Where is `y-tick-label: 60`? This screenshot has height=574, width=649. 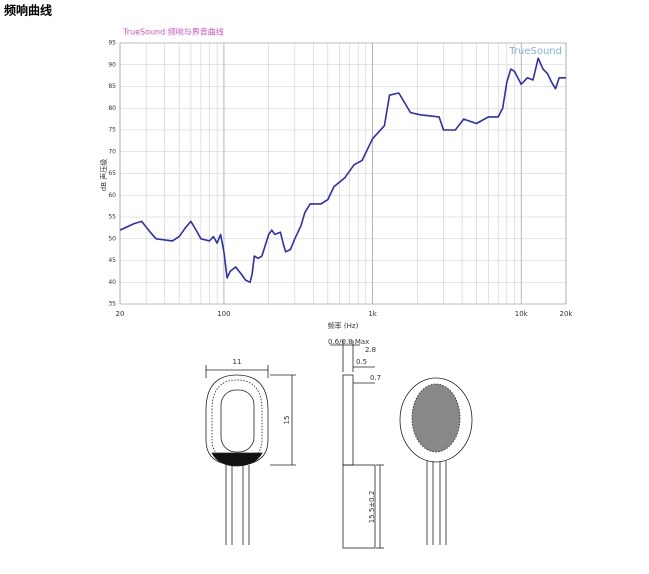 y-tick-label: 60 is located at coordinates (112, 195).